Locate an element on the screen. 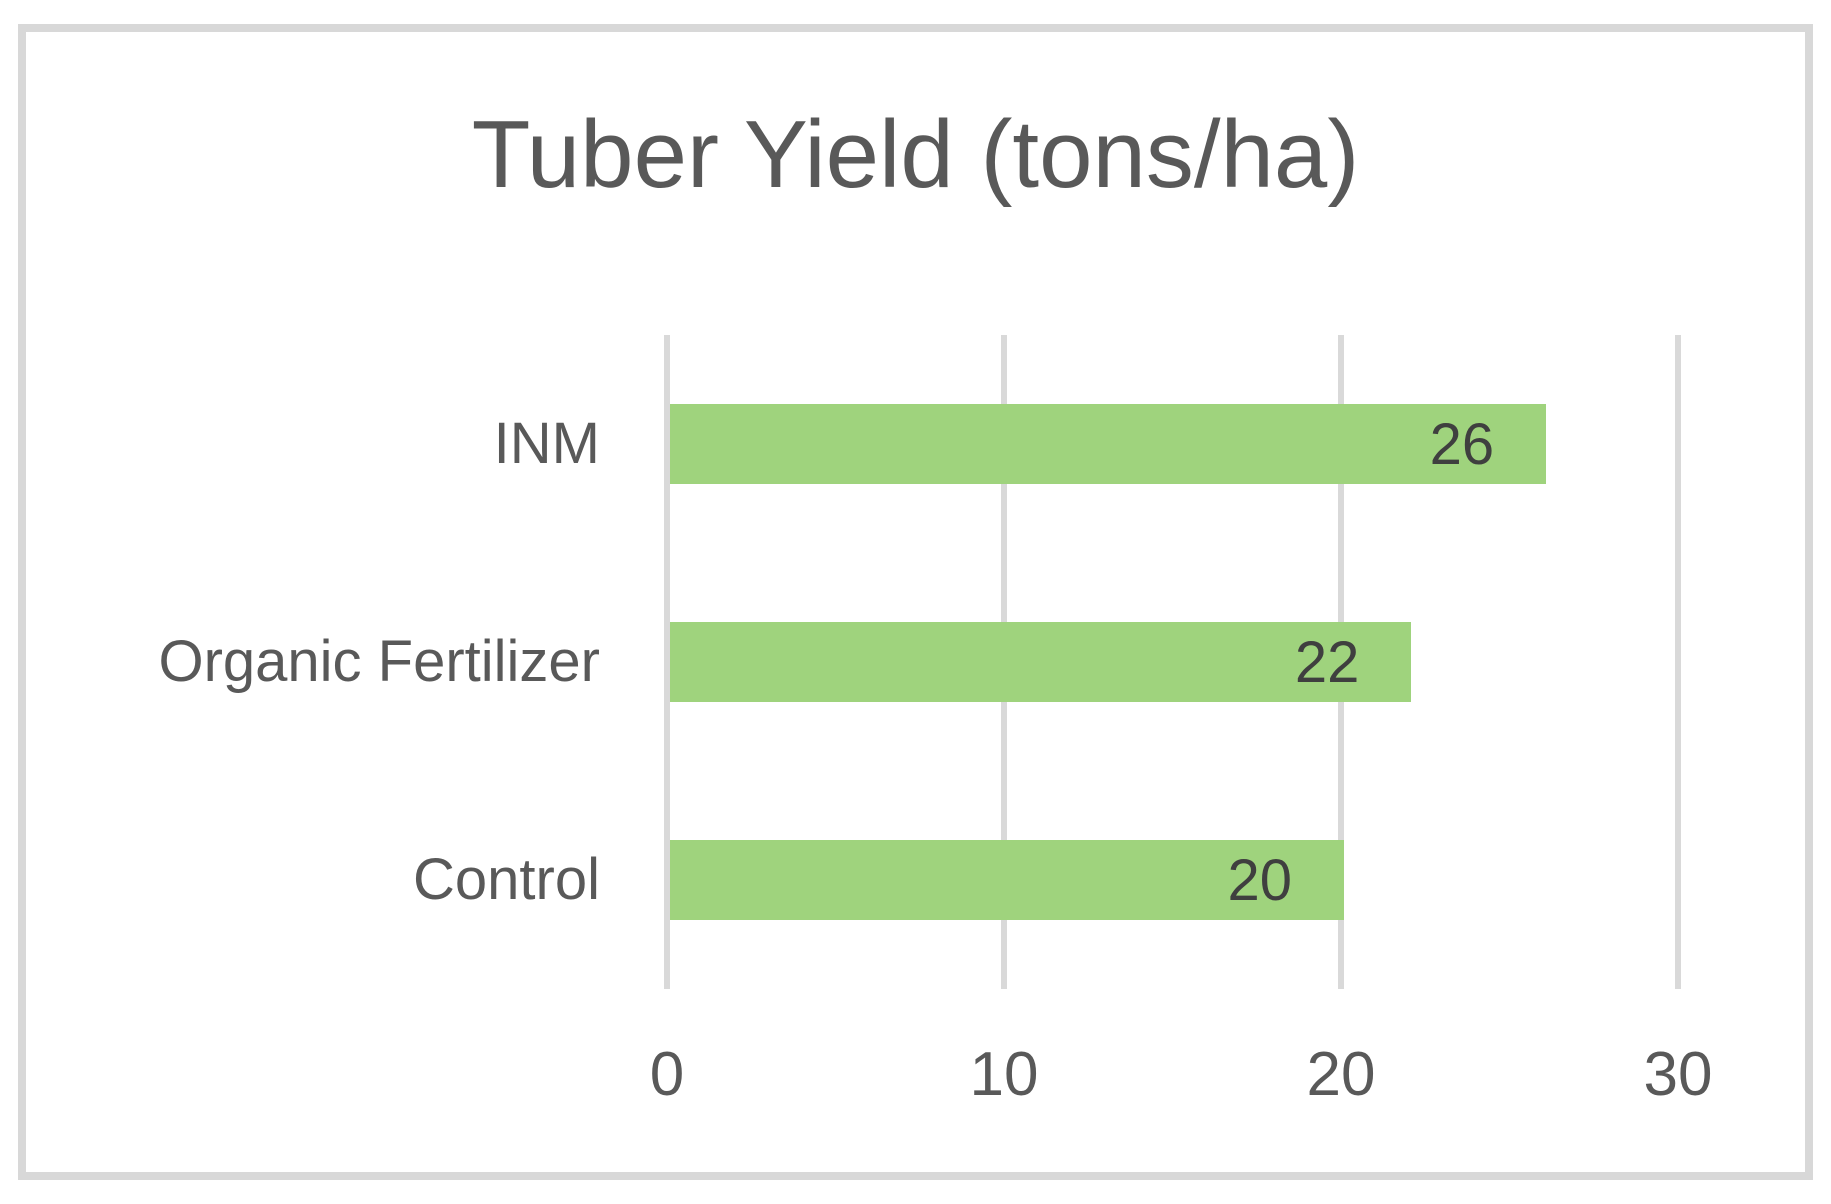 The image size is (1831, 1204). x-axis-tick-0: 0 is located at coordinates (667, 1074).